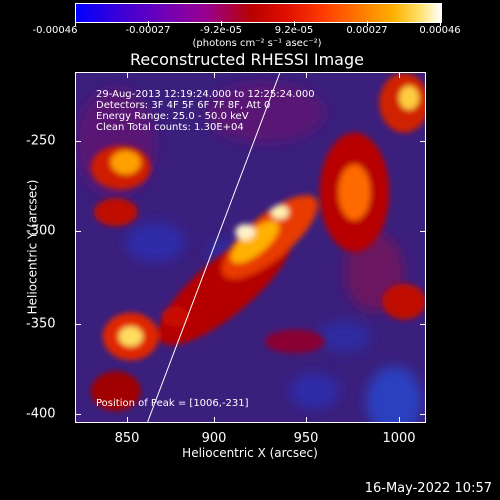 The height and width of the screenshot is (500, 500). What do you see at coordinates (205, 94) in the screenshot?
I see `observation-time-text: 29-Aug-2013 12:19:24.000 to 12:25:24.000` at bounding box center [205, 94].